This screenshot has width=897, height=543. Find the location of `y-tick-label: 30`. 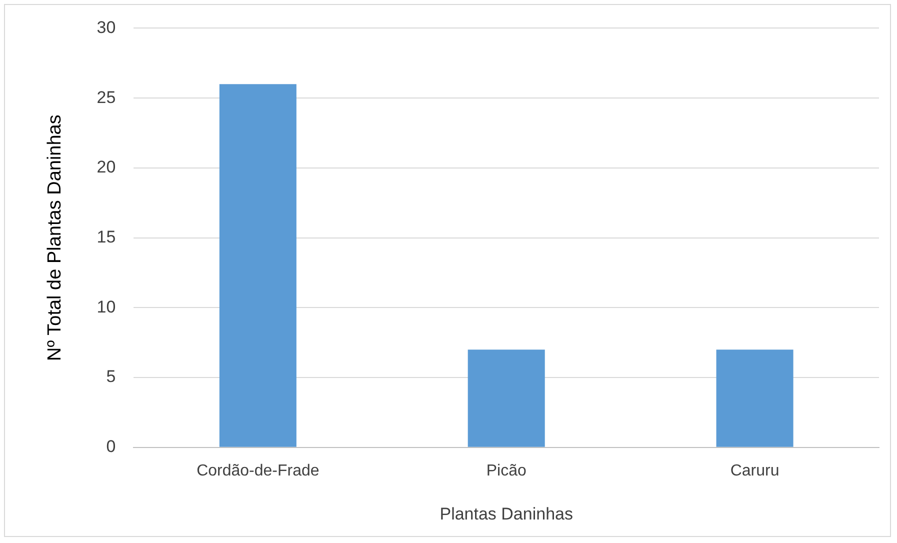

y-tick-label: 30 is located at coordinates (106, 27).